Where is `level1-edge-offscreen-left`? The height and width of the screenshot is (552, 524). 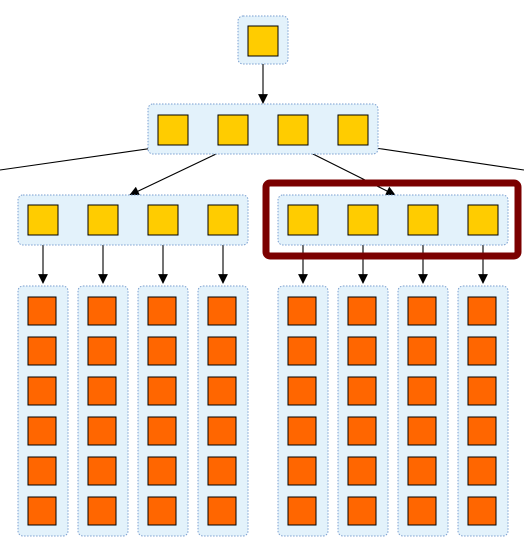
level1-edge-offscreen-left is located at coordinates (88, 157).